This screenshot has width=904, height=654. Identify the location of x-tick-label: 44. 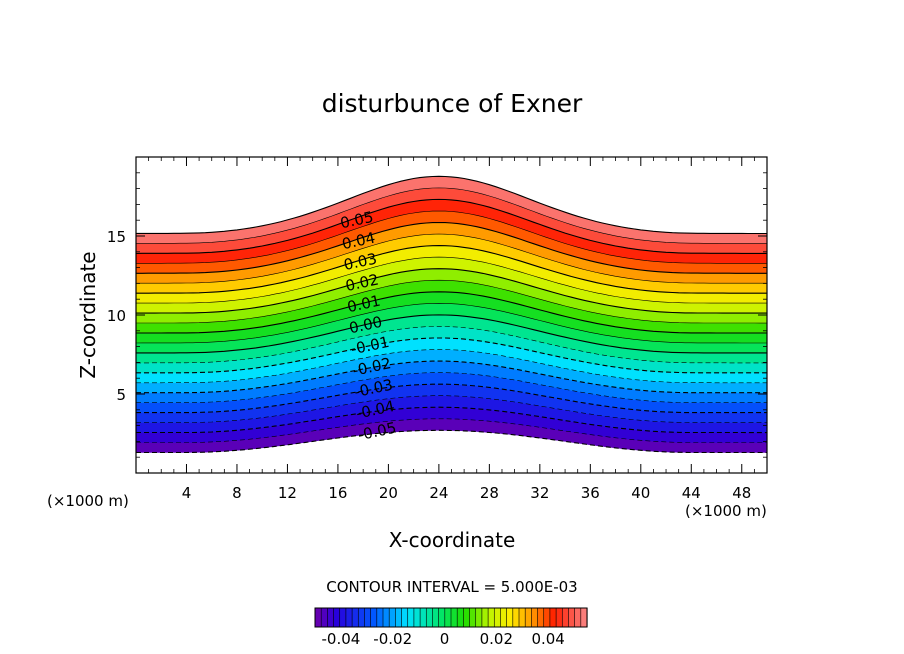
(691, 493).